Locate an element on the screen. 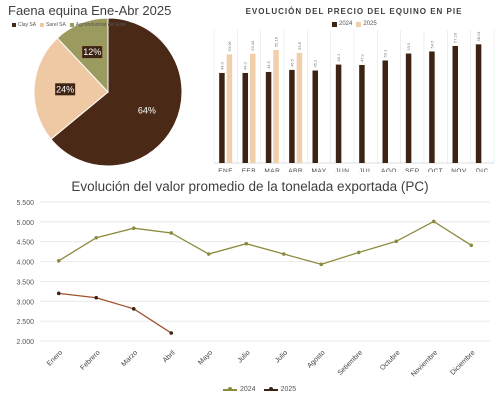  line-category-label: Diciembre is located at coordinates (462, 362).